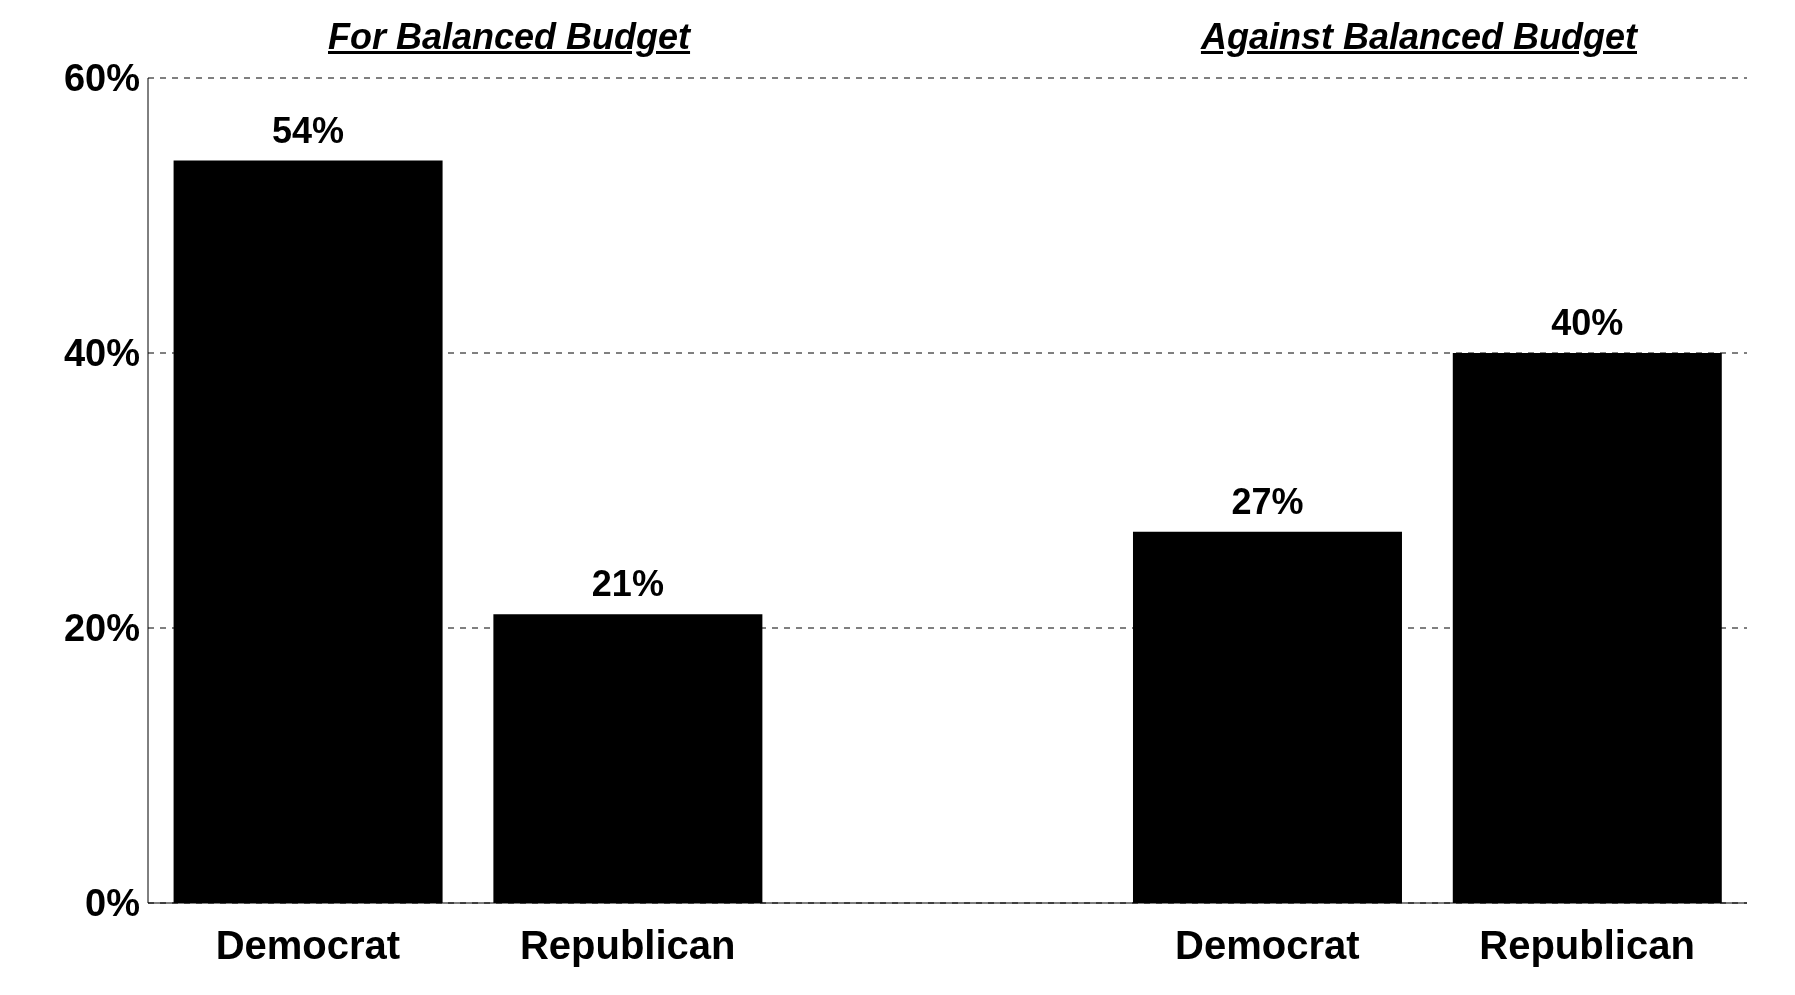 Image resolution: width=1795 pixels, height=995 pixels. I want to click on text: Against Balanced Budget, so click(1419, 37).